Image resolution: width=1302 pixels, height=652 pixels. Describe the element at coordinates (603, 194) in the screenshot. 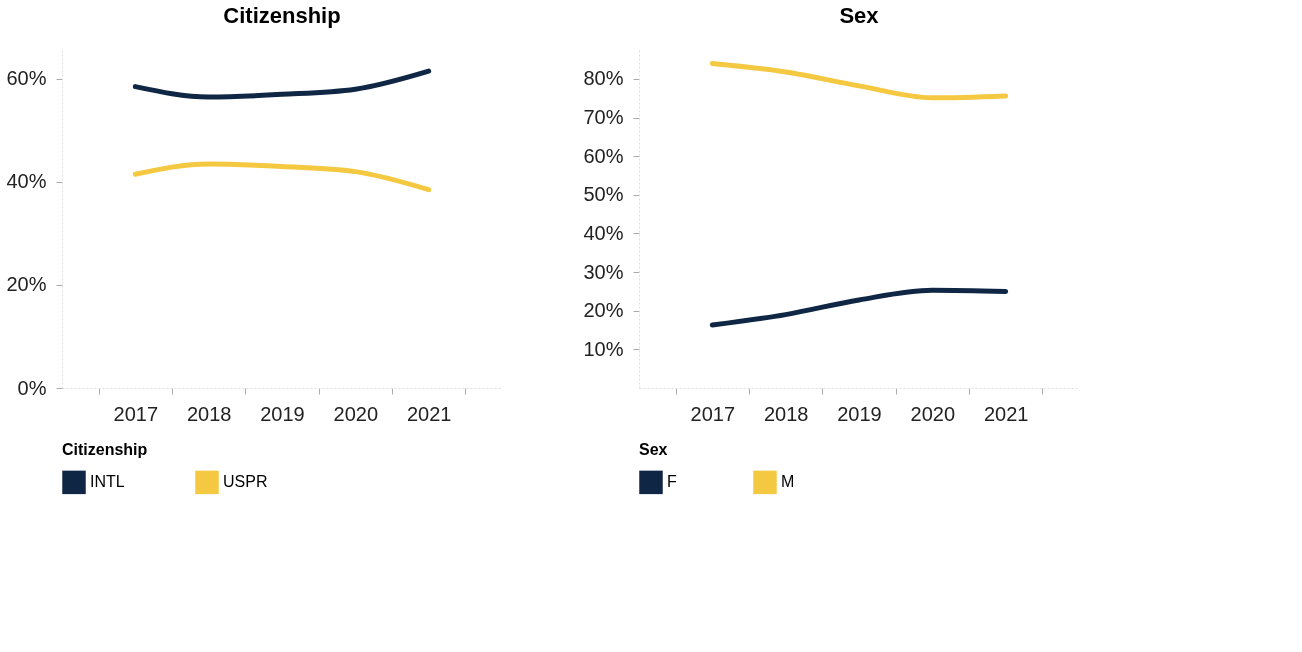

I see `y-tick-label: 50%` at that location.